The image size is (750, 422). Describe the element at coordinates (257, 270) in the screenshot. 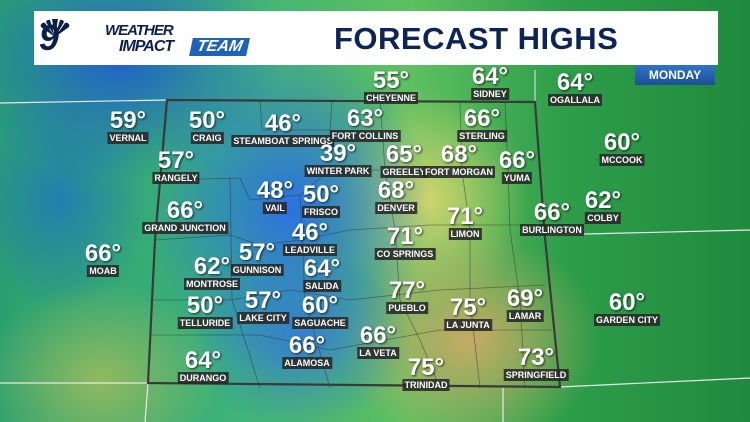

I see `city-name: GUNNISON` at that location.